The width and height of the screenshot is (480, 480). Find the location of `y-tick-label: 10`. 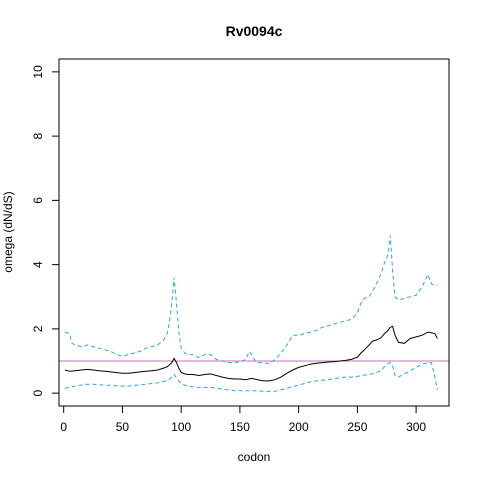

y-tick-label: 10 is located at coordinates (38, 72).